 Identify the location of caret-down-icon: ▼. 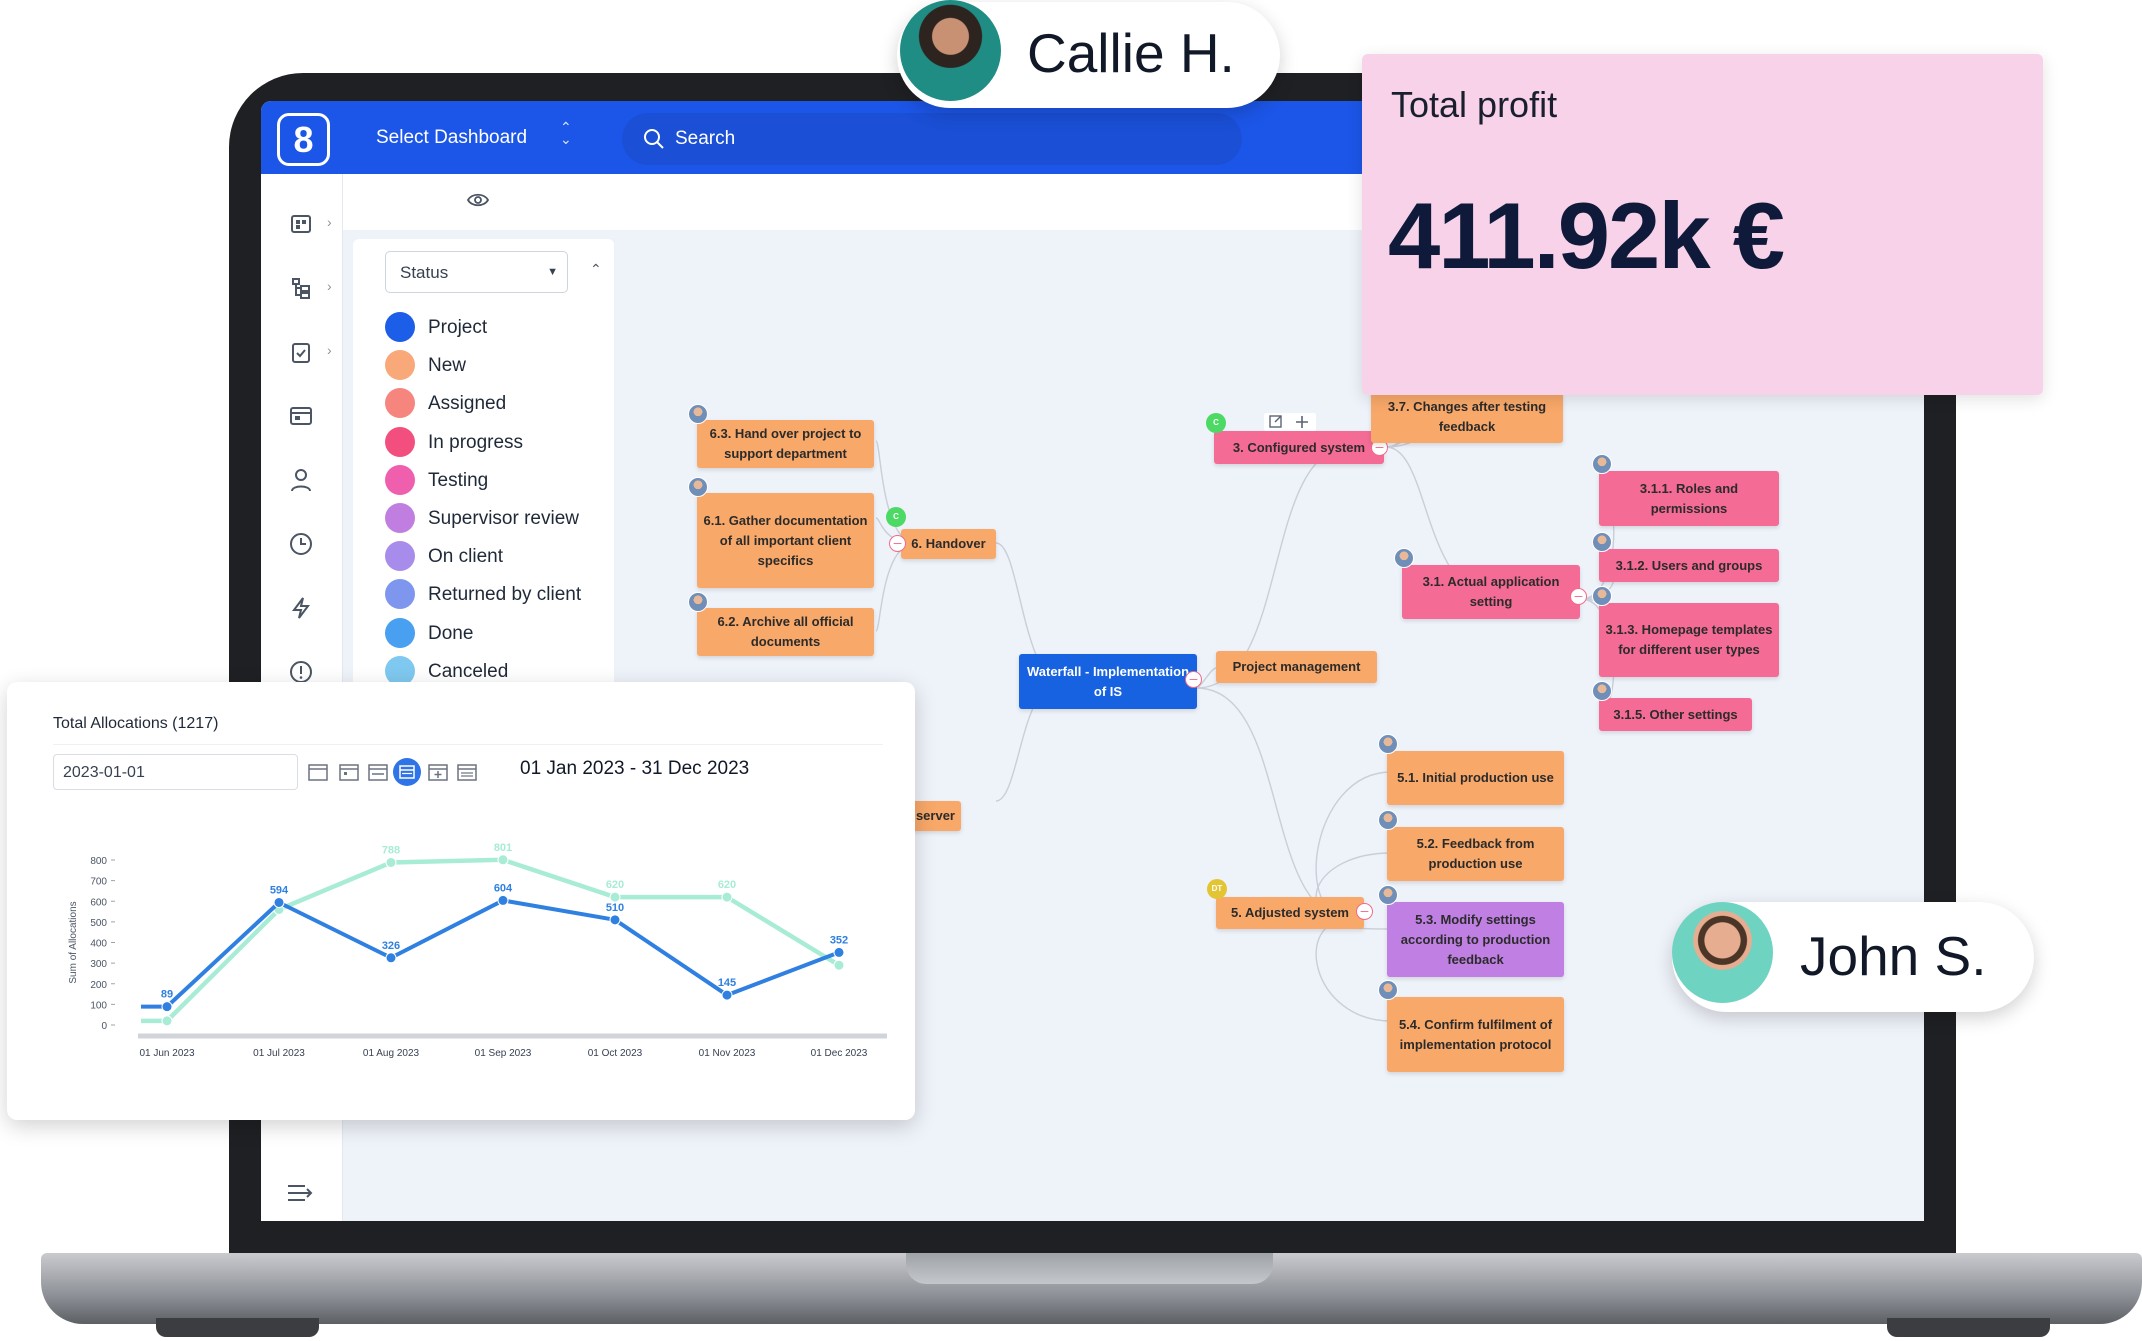
(552, 272).